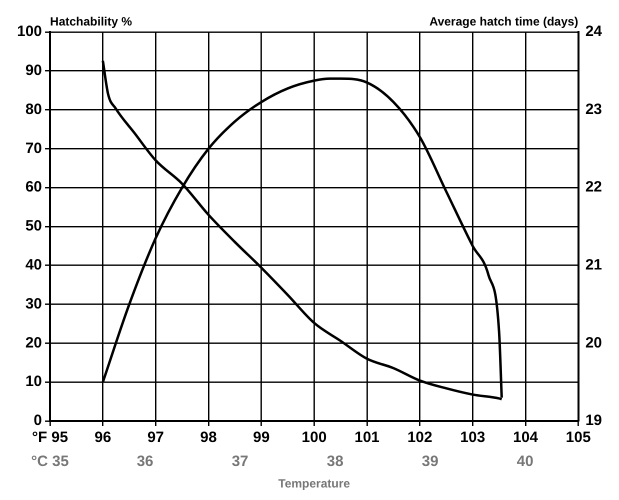 The width and height of the screenshot is (619, 500). I want to click on x-tick-label: 97, so click(155, 437).